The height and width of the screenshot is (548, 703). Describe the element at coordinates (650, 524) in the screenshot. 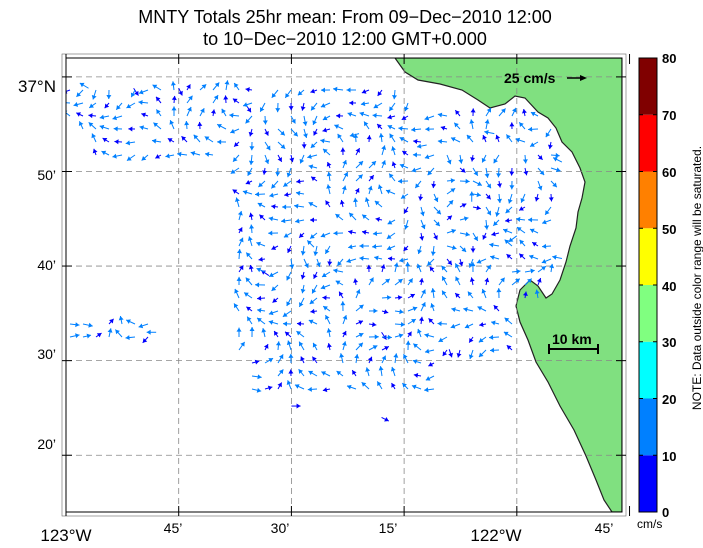

I see `colorbar-units: cm/s` at that location.